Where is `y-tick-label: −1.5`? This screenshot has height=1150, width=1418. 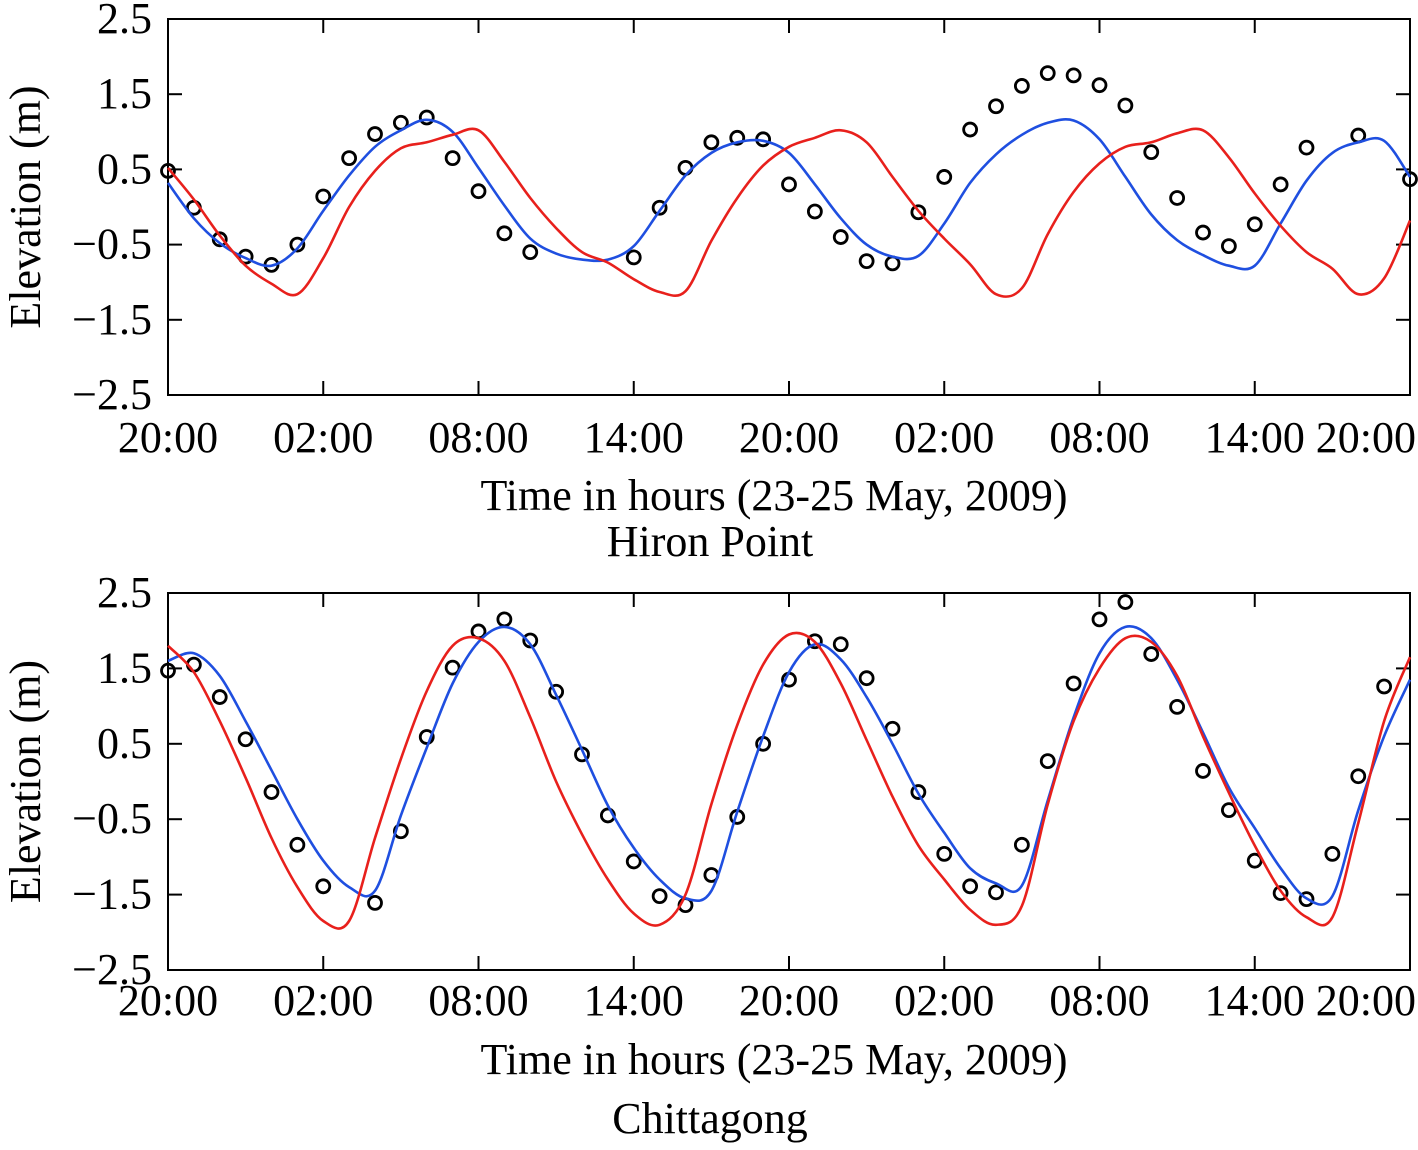
y-tick-label: −1.5 is located at coordinates (112, 894).